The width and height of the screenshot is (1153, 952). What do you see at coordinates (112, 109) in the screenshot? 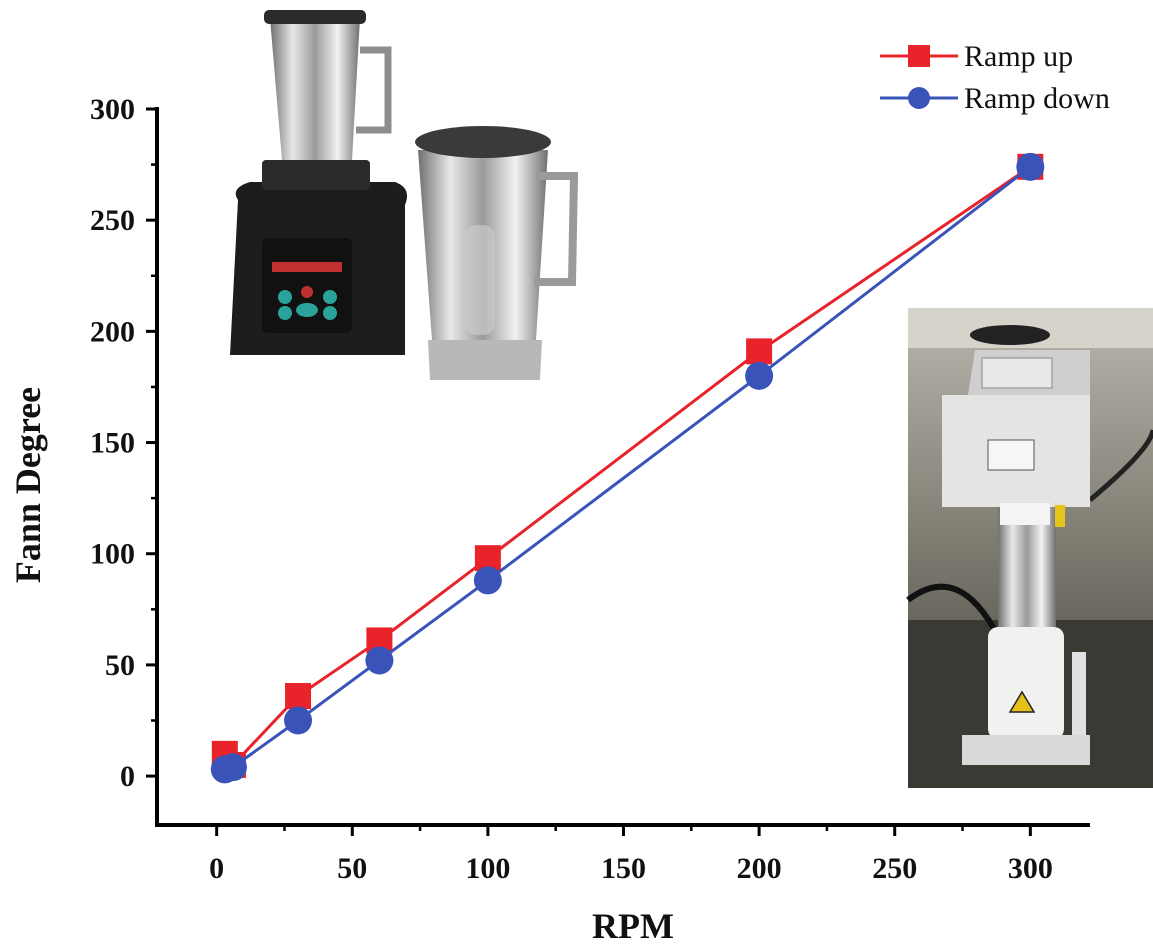
I see `y-tick-label: 300` at bounding box center [112, 109].